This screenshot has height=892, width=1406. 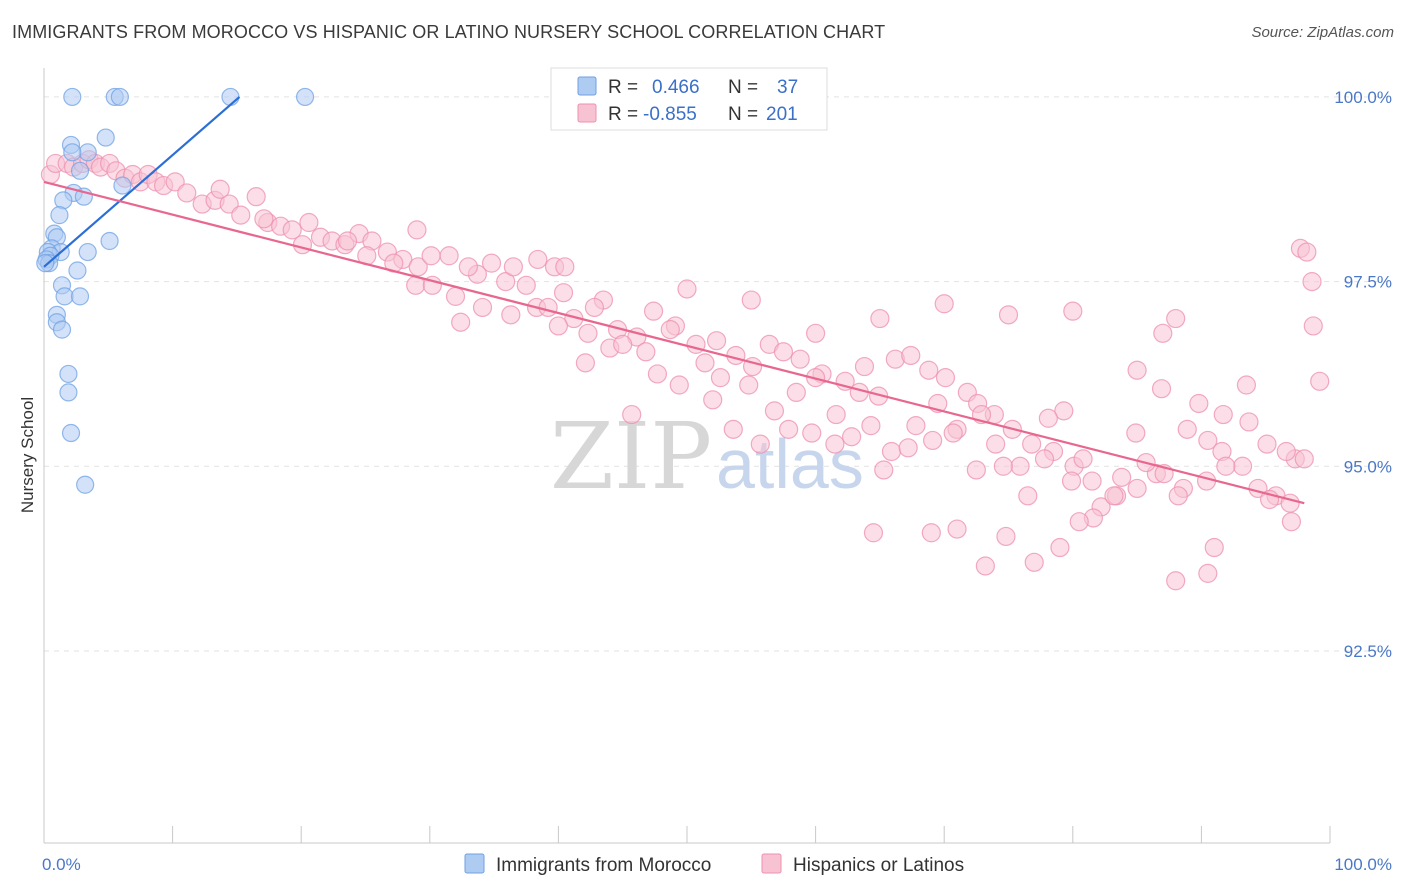 What do you see at coordinates (603, 865) in the screenshot?
I see `bottom-legend-label-morocco: Immigrants from Morocco` at bounding box center [603, 865].